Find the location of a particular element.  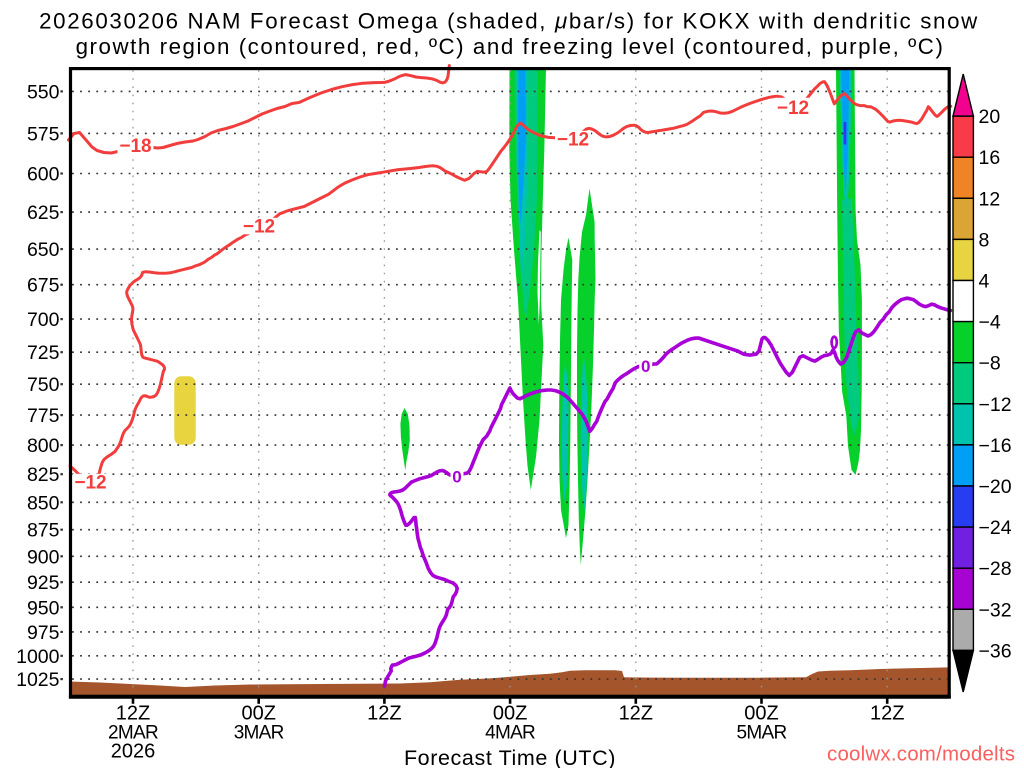

svg-text: 975 is located at coordinates (43, 633).